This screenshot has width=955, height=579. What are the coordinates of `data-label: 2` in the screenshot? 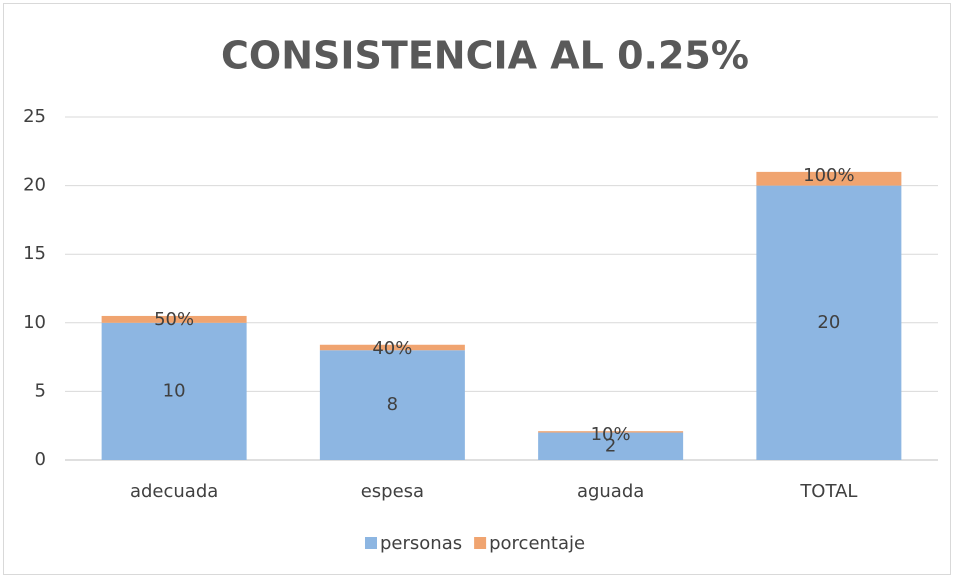 It's located at (610, 445).